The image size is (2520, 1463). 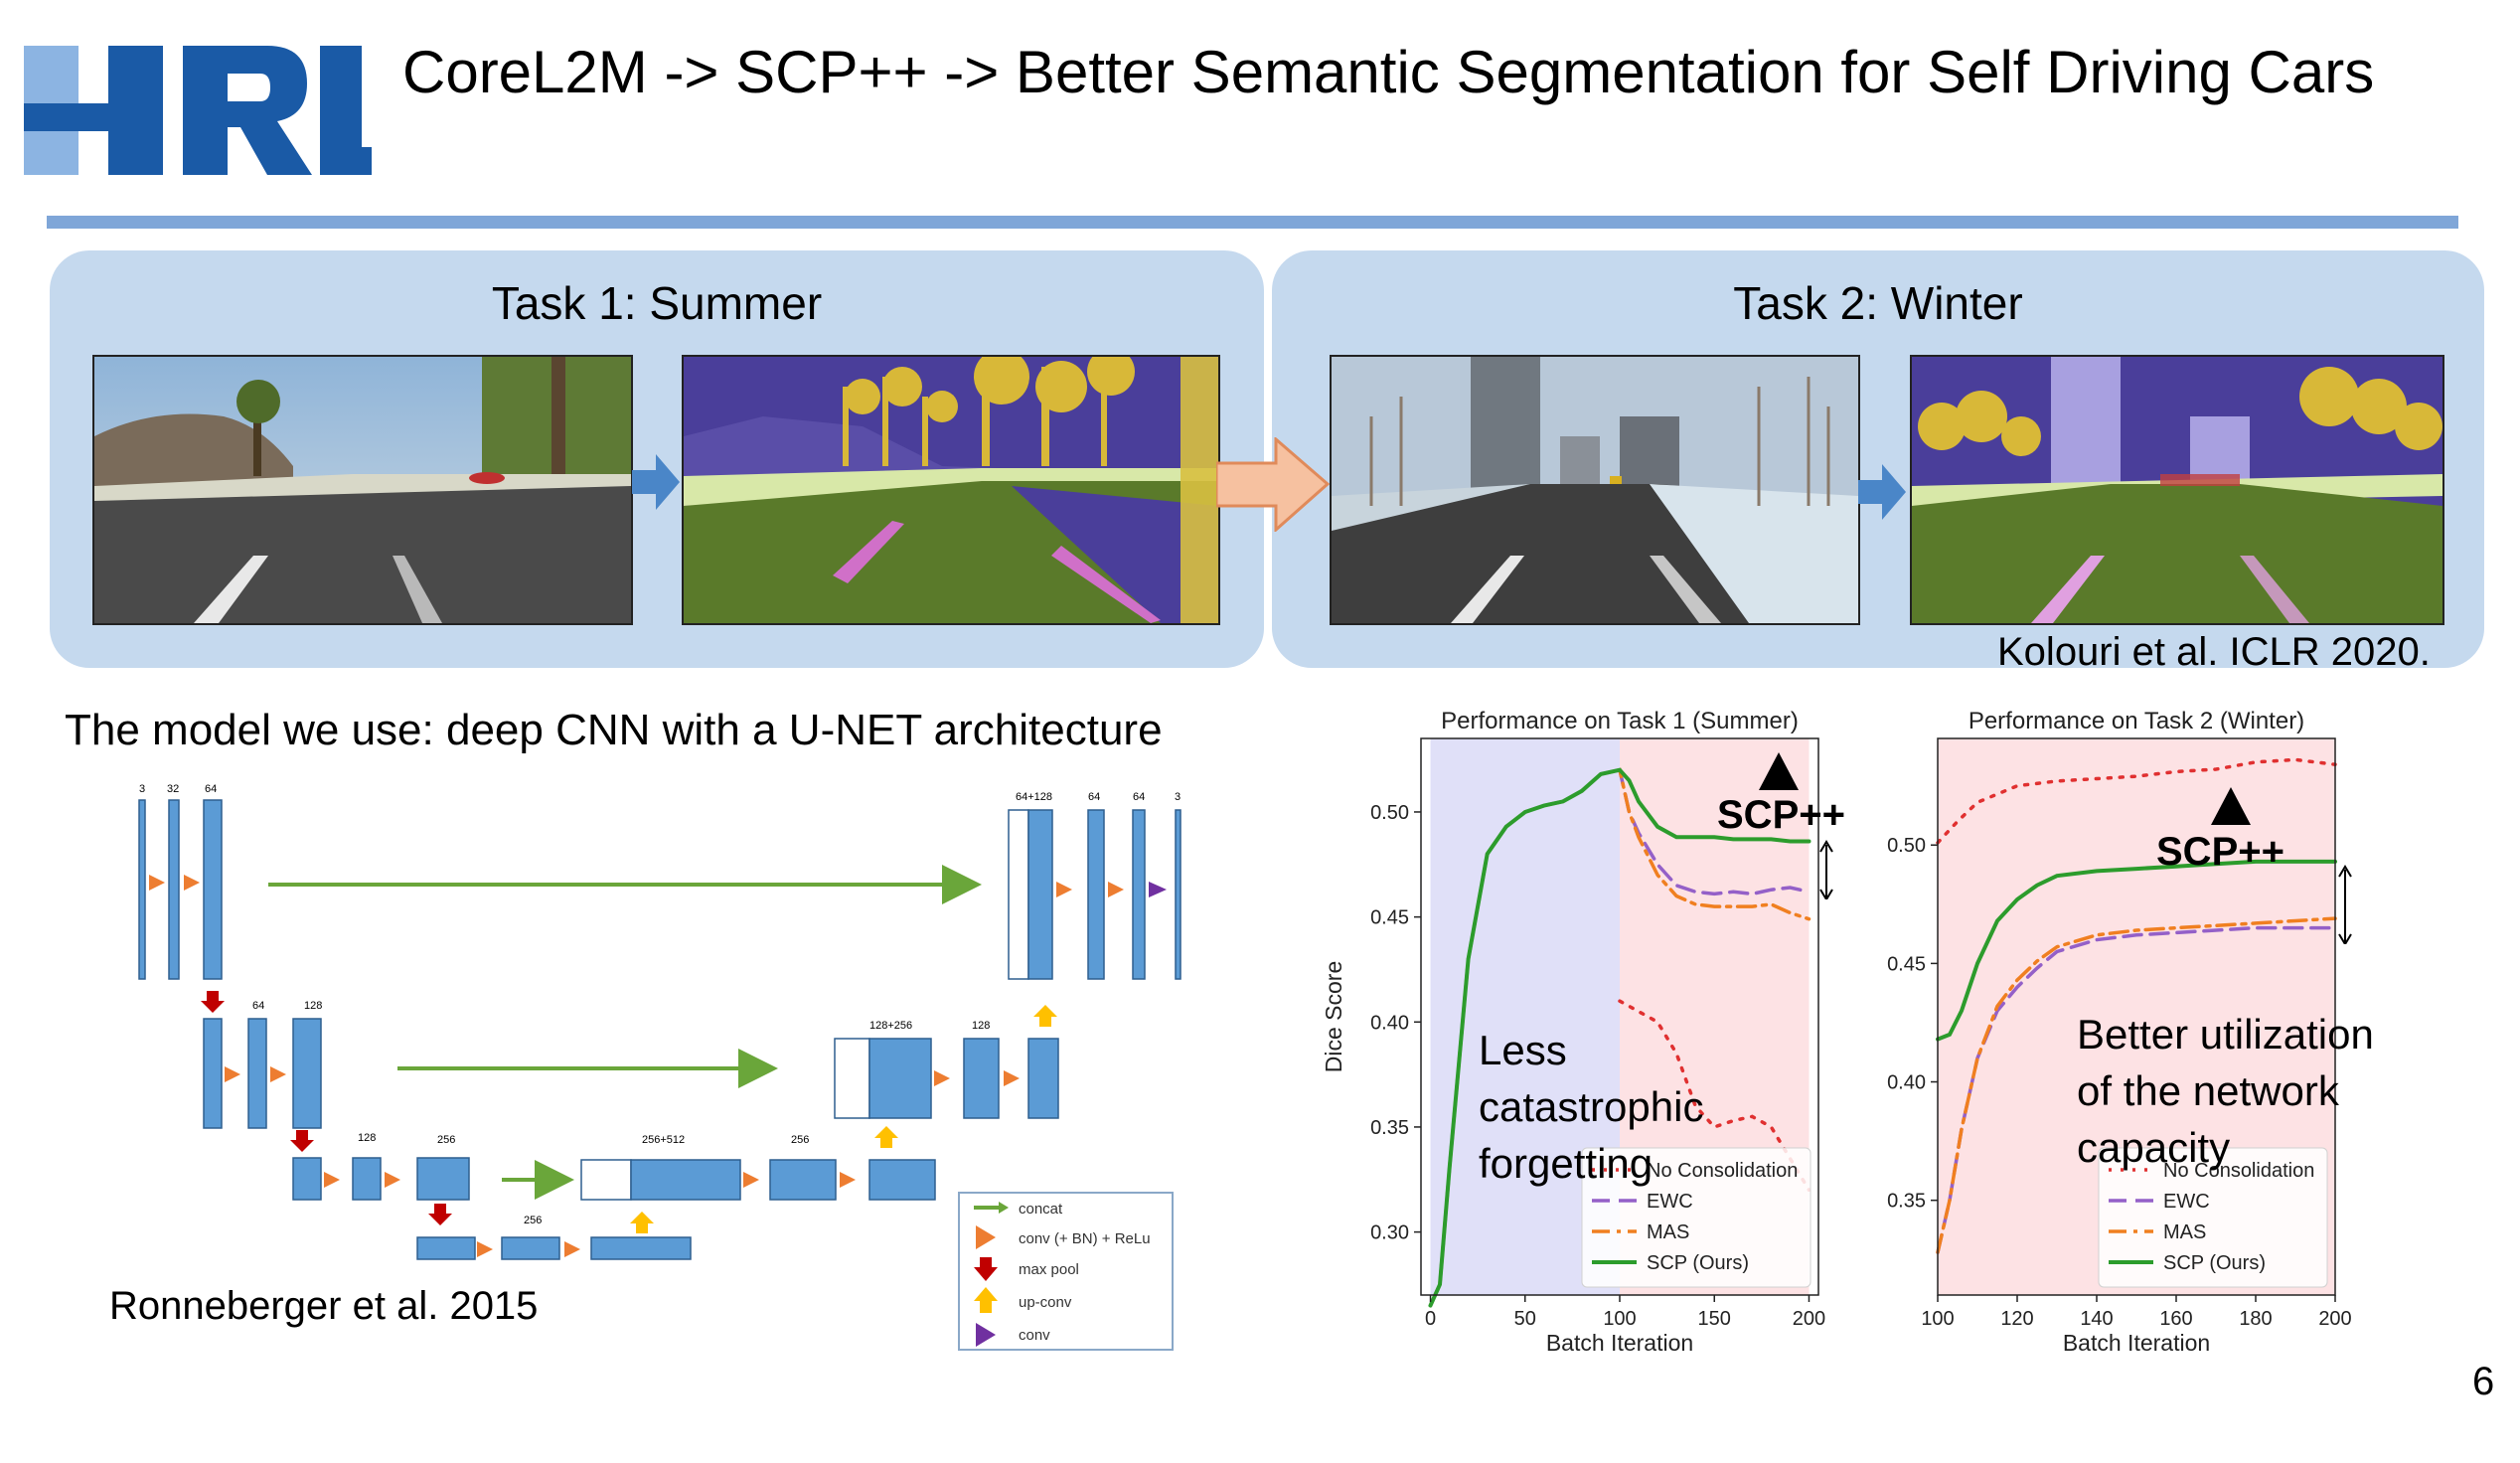 What do you see at coordinates (2220, 852) in the screenshot?
I see `scp-label-task2: SCP++` at bounding box center [2220, 852].